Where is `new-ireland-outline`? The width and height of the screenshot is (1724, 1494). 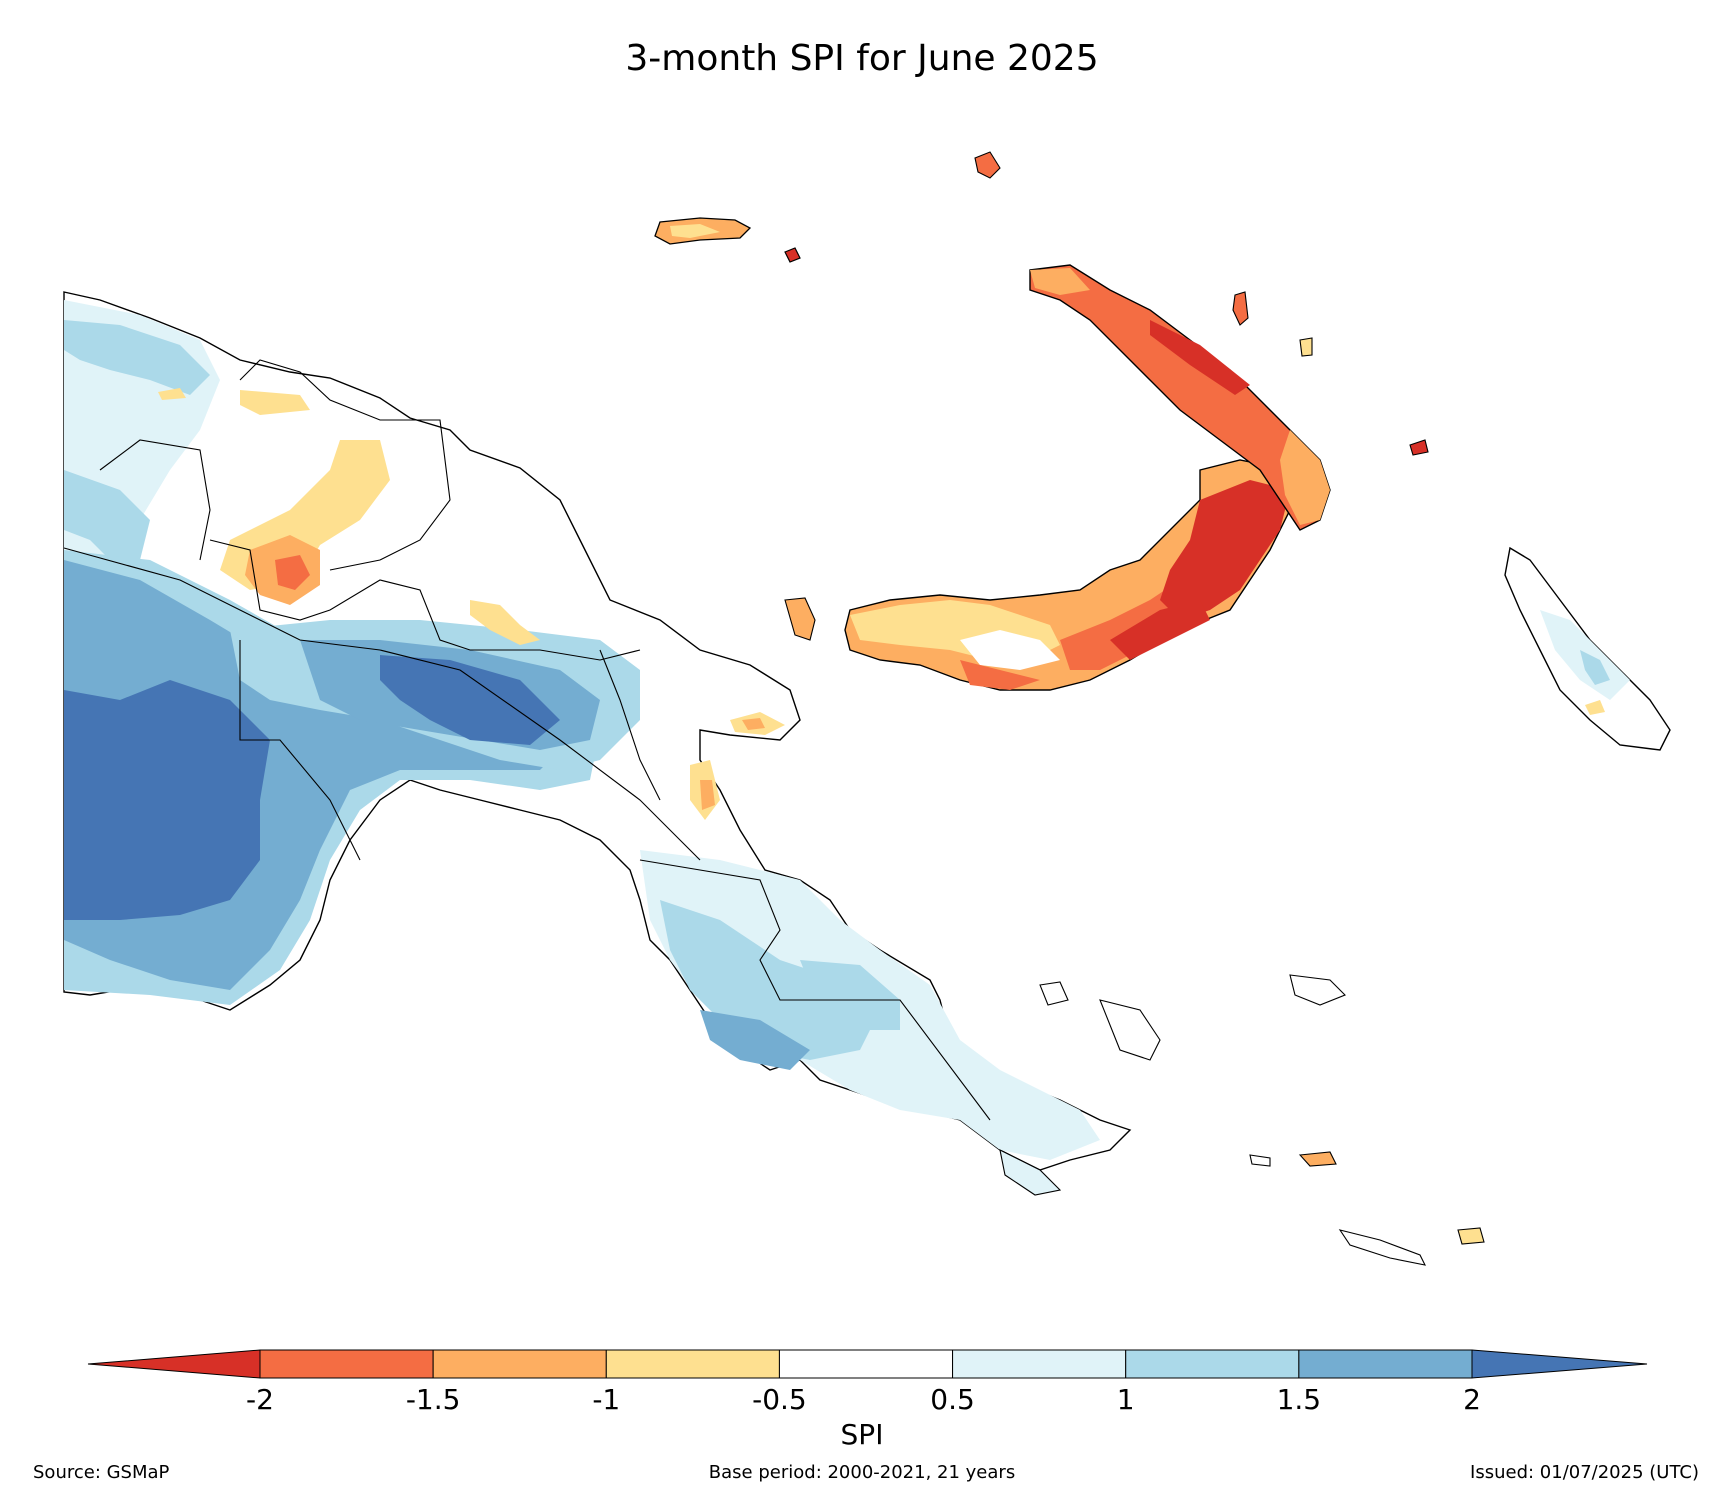 new-ireland-outline is located at coordinates (1180, 397).